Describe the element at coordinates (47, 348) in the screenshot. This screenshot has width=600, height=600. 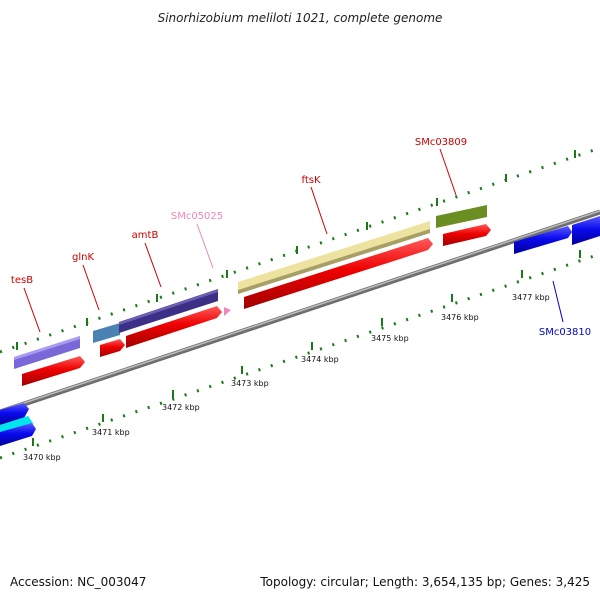
I see `tesB-cog-highlight` at that location.